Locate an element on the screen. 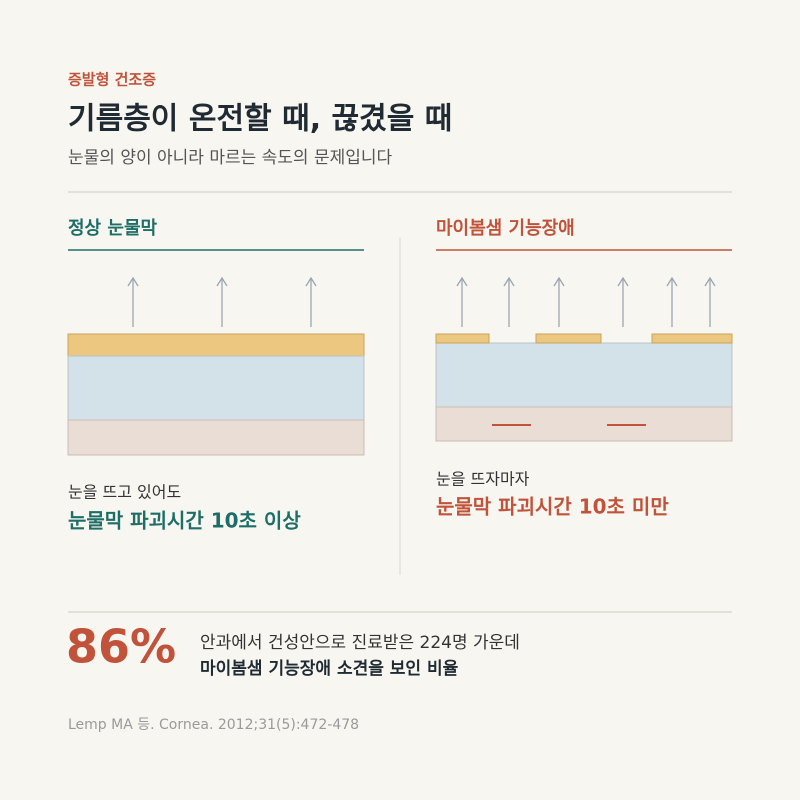 This screenshot has height=800, width=800. stat-value: 86% is located at coordinates (121, 647).